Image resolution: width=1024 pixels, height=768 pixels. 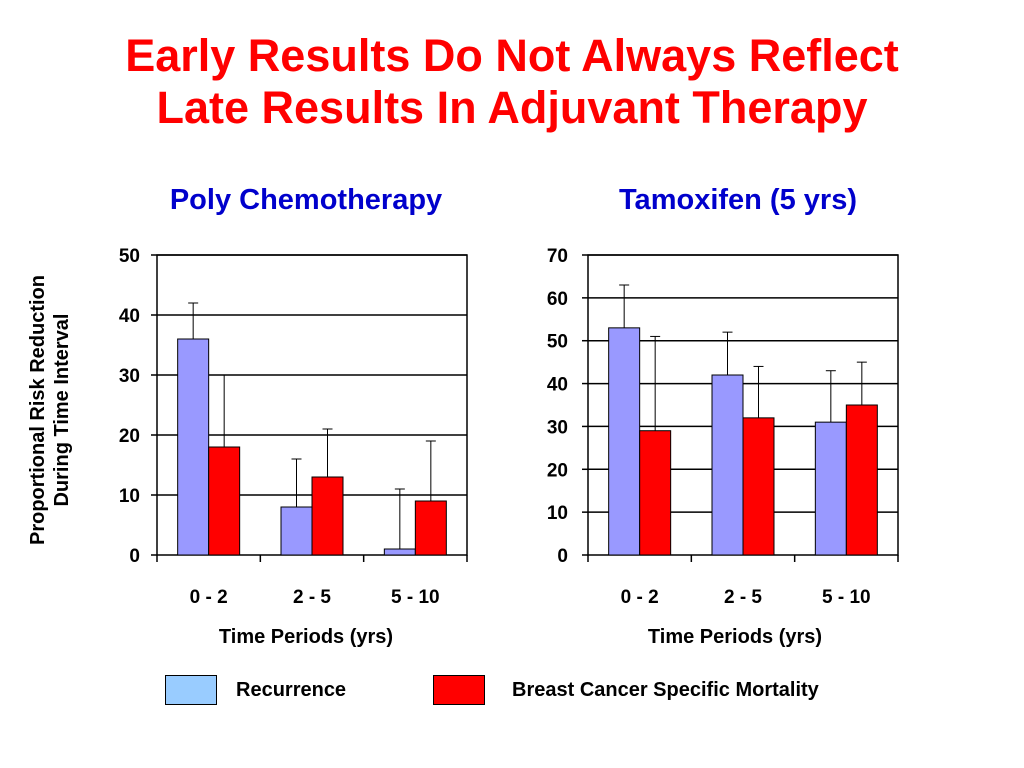 What do you see at coordinates (209, 597) in the screenshot?
I see `chart-1-category-label-0: 0 - 2` at bounding box center [209, 597].